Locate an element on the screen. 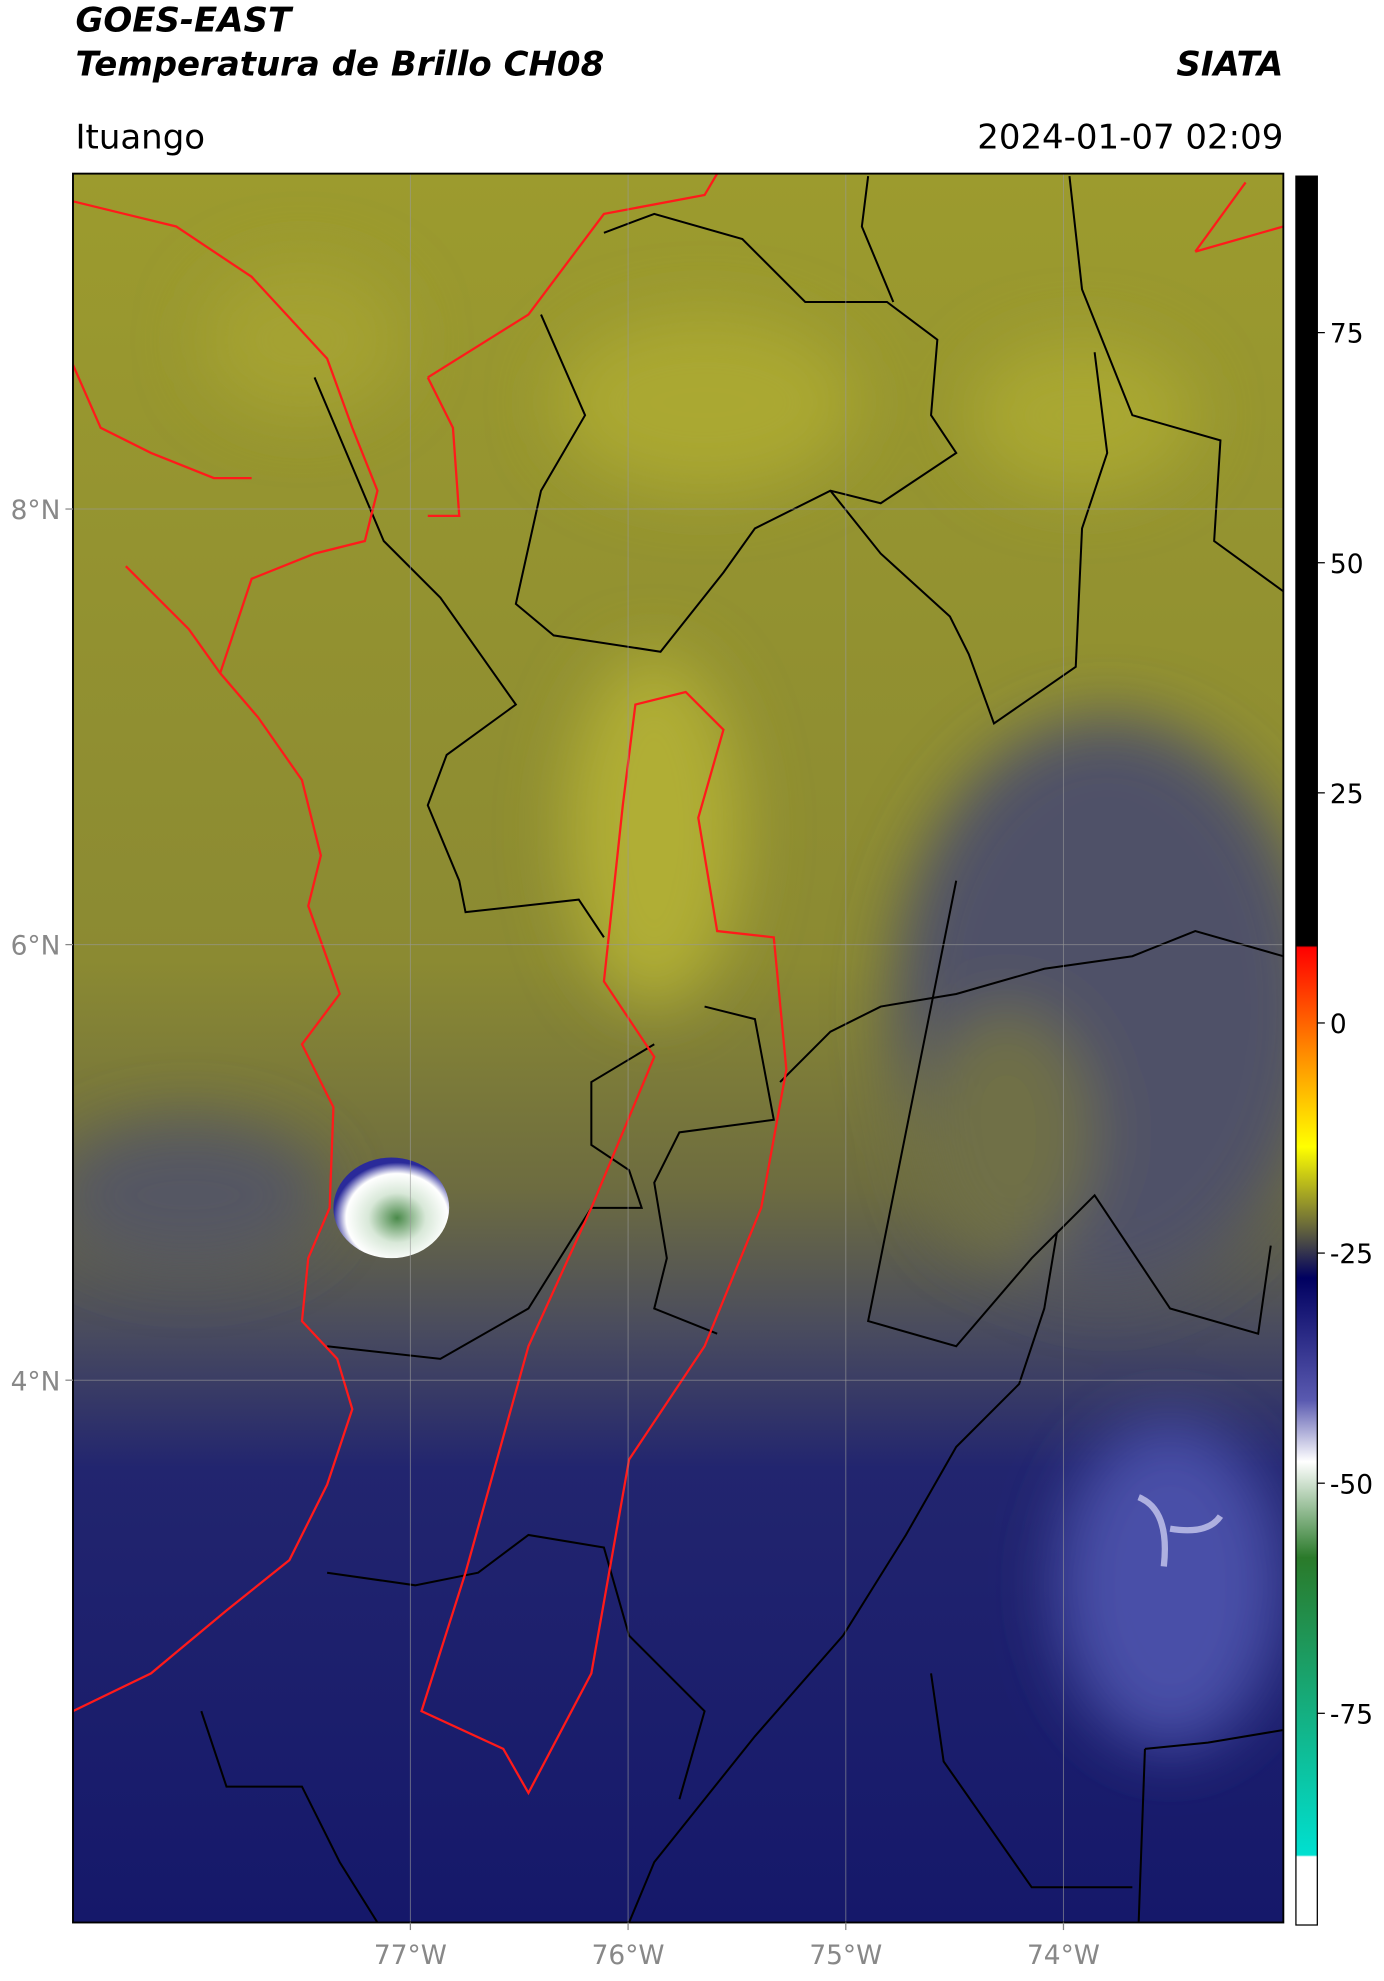 This screenshot has width=1384, height=1981. x-tick-label: 74°W is located at coordinates (1063, 1955).